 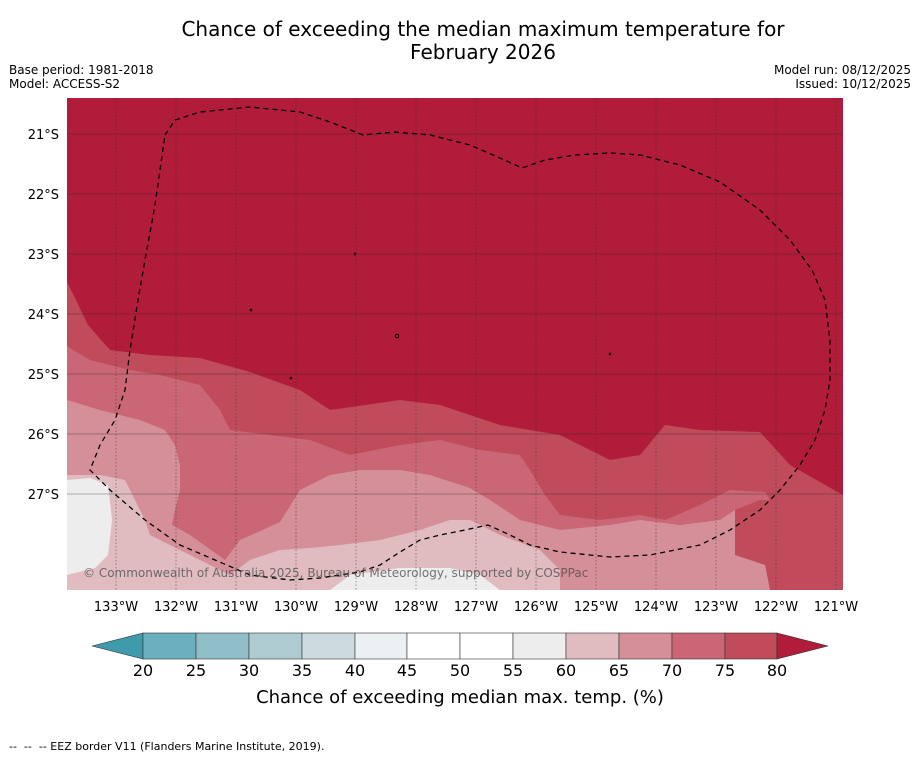 What do you see at coordinates (302, 670) in the screenshot?
I see `cb-tick-35: 35` at bounding box center [302, 670].